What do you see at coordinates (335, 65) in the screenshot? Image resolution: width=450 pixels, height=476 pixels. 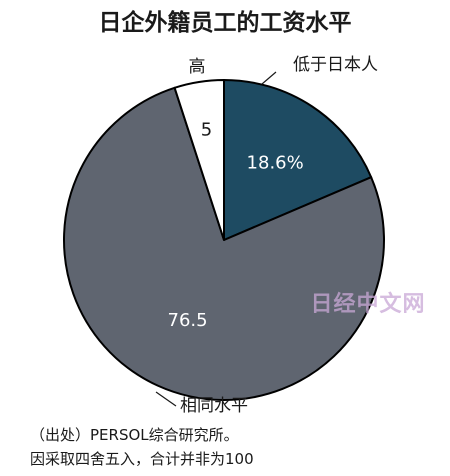 I see `slice-category-label: 低于日本人` at bounding box center [335, 65].